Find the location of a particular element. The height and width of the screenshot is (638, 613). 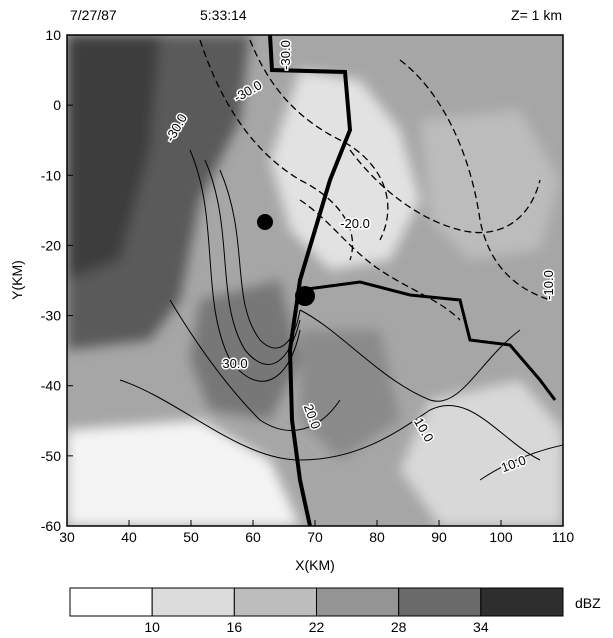

contour-label: -20.0 is located at coordinates (355, 223).